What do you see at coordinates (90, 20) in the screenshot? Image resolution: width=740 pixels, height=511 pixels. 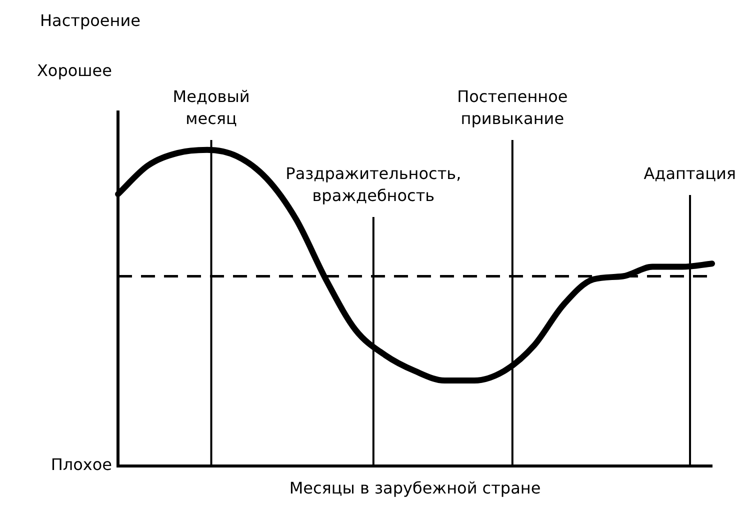 I see `text: Настроение` at bounding box center [90, 20].